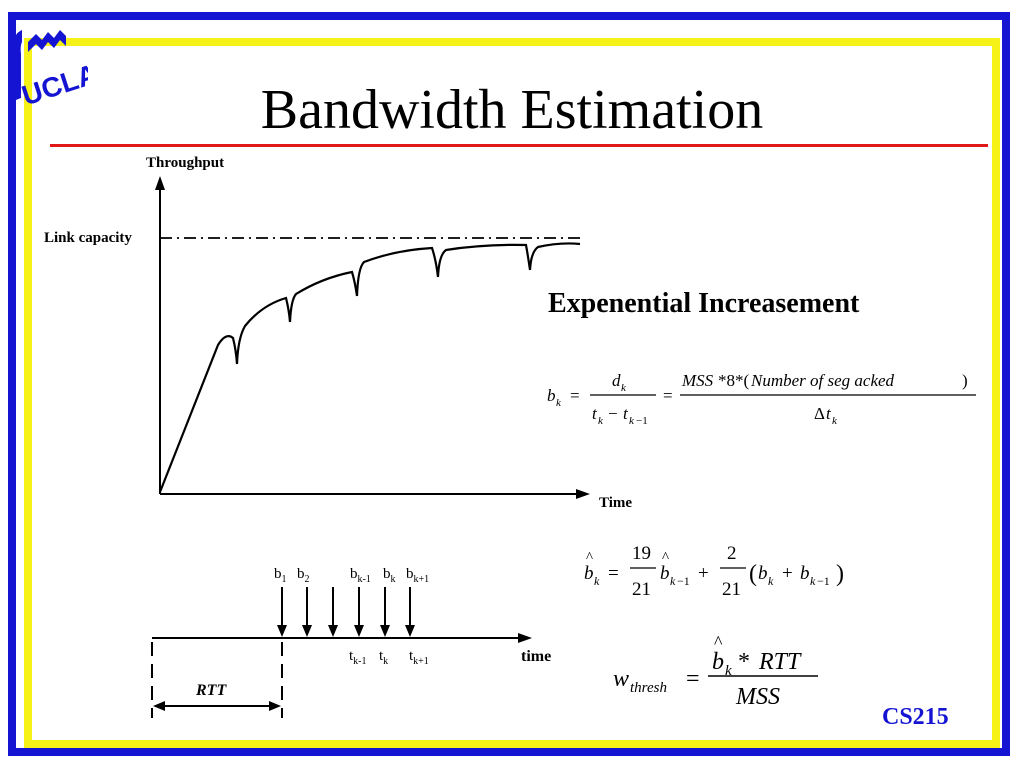  Describe the element at coordinates (211, 690) in the screenshot. I see `rtt-label: RTT` at that location.